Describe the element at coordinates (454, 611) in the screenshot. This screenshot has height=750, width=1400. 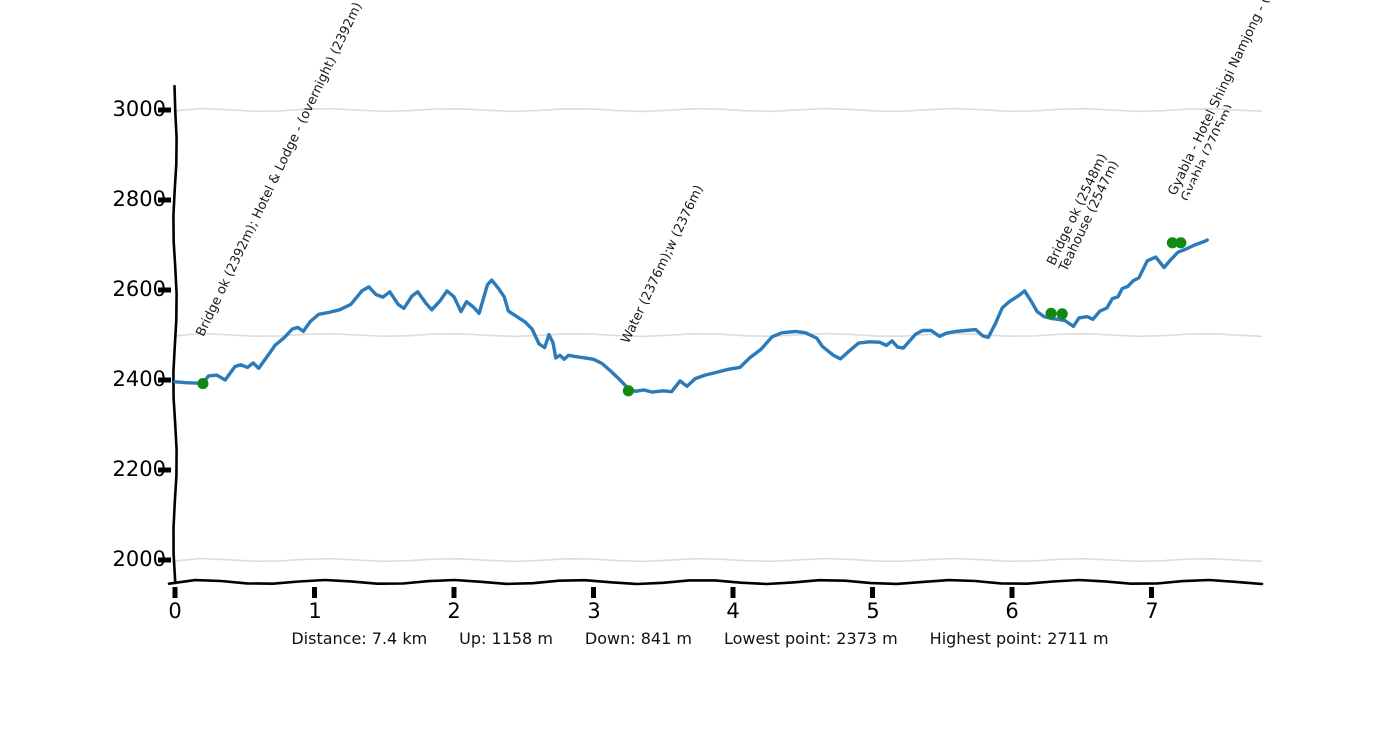
I see `x-tick-label: 2` at that location.